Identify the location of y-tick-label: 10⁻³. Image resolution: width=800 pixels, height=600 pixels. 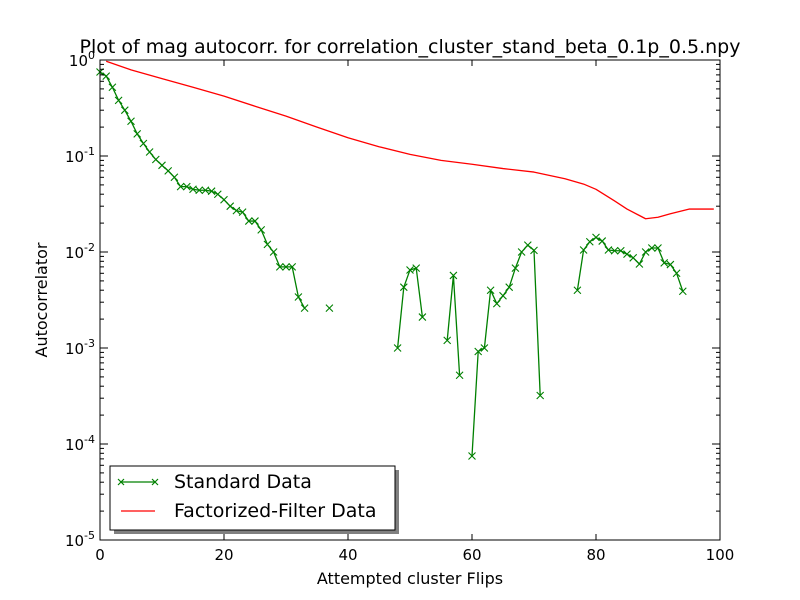
(80, 347).